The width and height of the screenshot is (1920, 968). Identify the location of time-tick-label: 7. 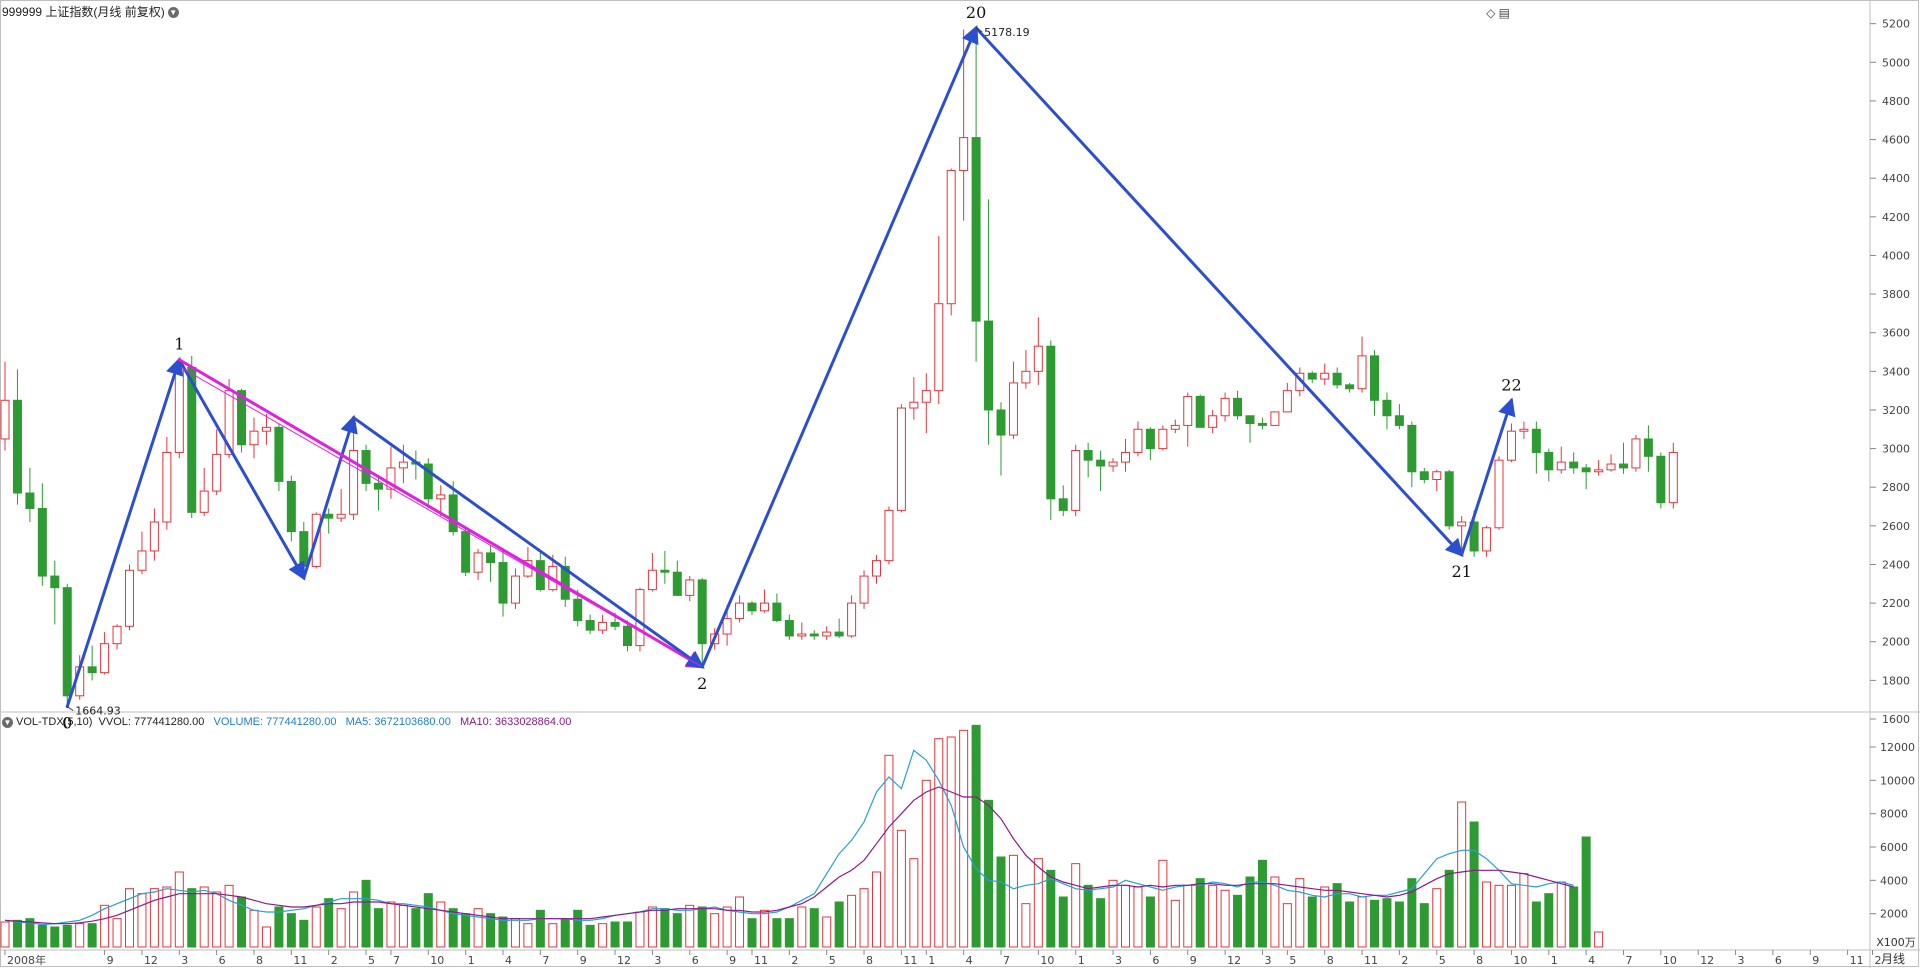
(1629, 960).